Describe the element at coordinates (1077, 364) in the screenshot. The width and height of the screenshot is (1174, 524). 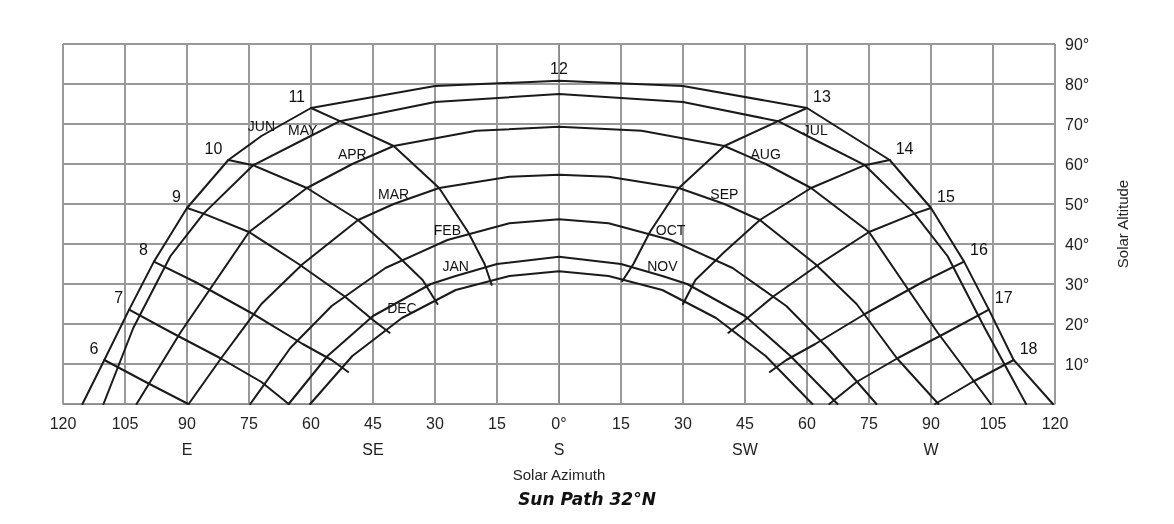
I see `y-tick-label: 10°` at that location.